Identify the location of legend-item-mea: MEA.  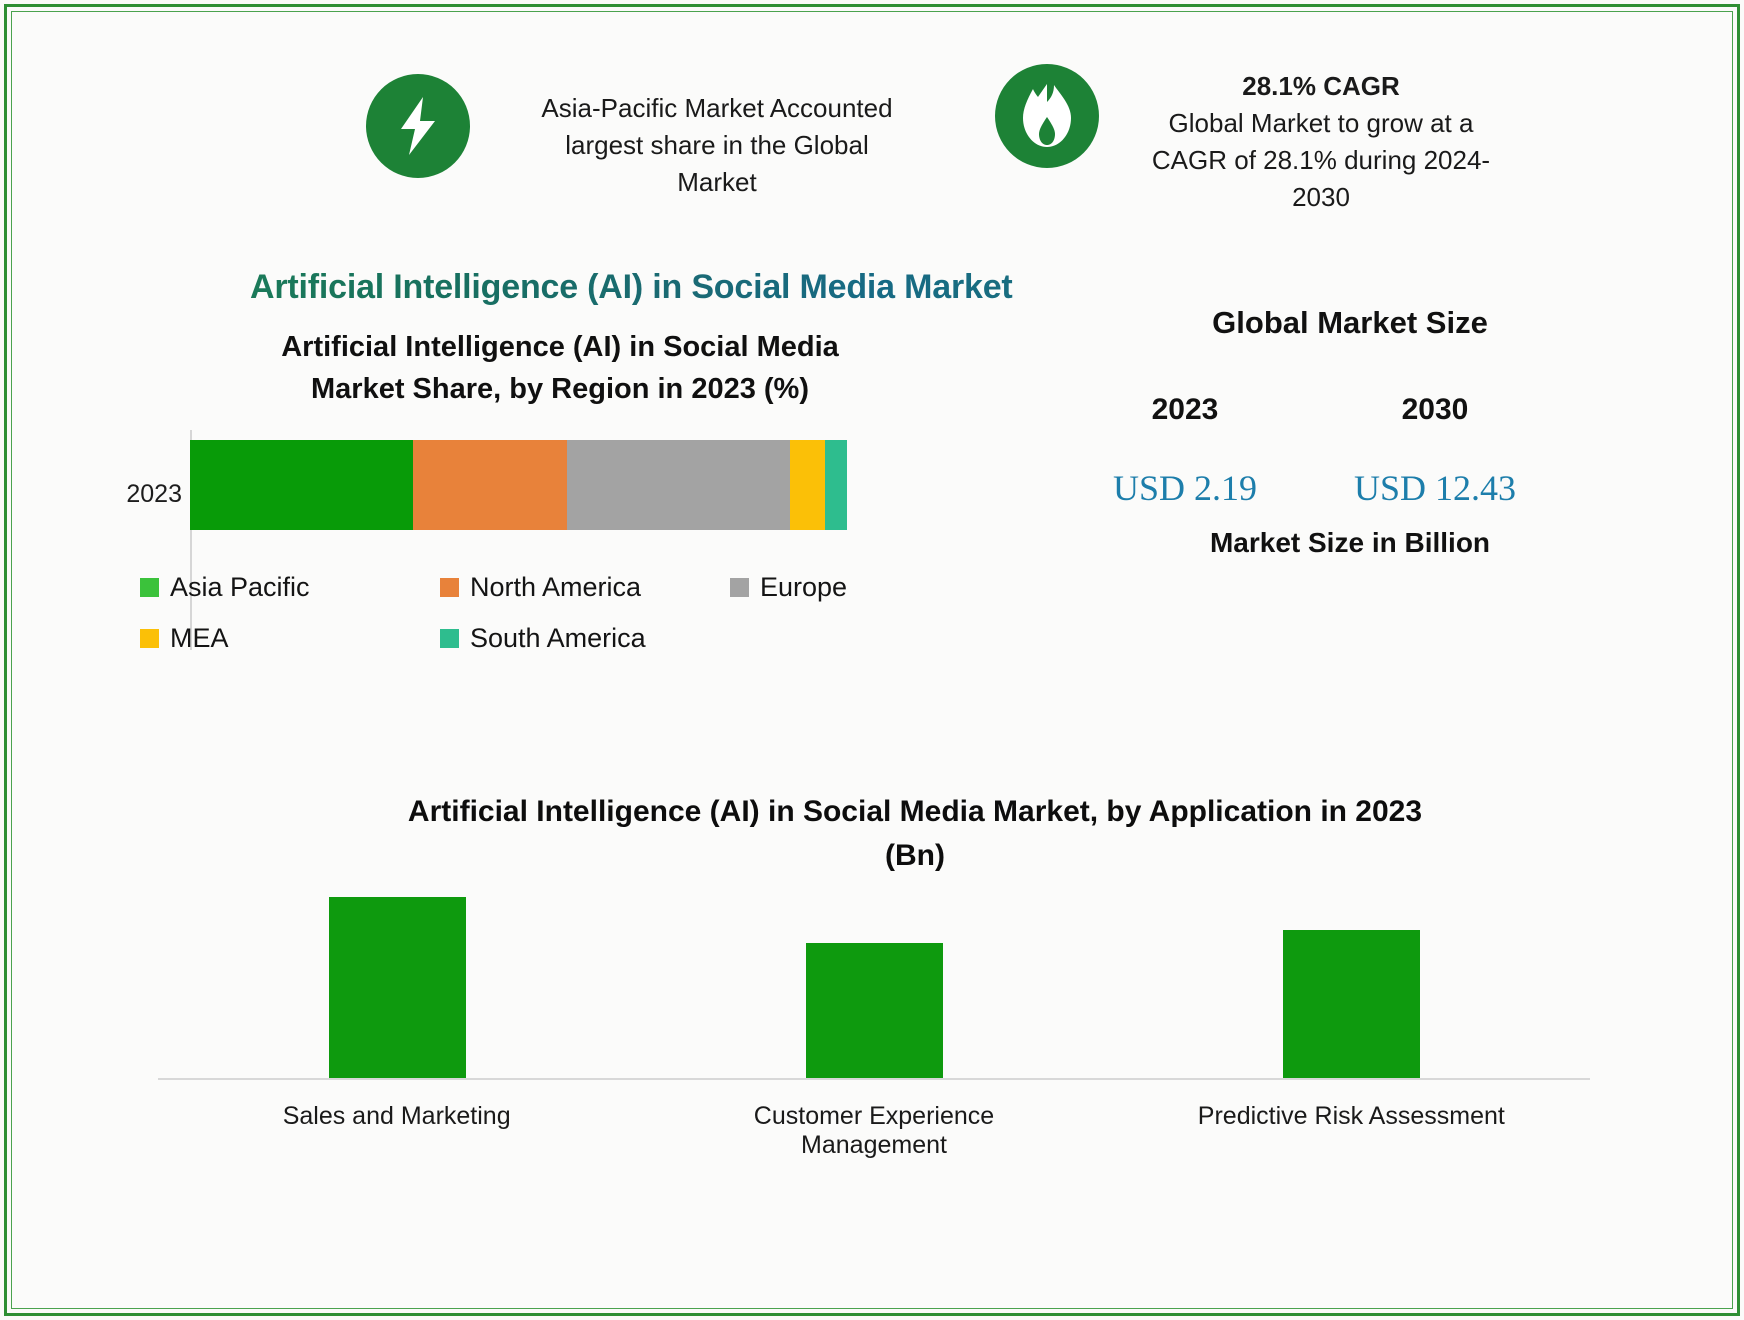
(290, 638).